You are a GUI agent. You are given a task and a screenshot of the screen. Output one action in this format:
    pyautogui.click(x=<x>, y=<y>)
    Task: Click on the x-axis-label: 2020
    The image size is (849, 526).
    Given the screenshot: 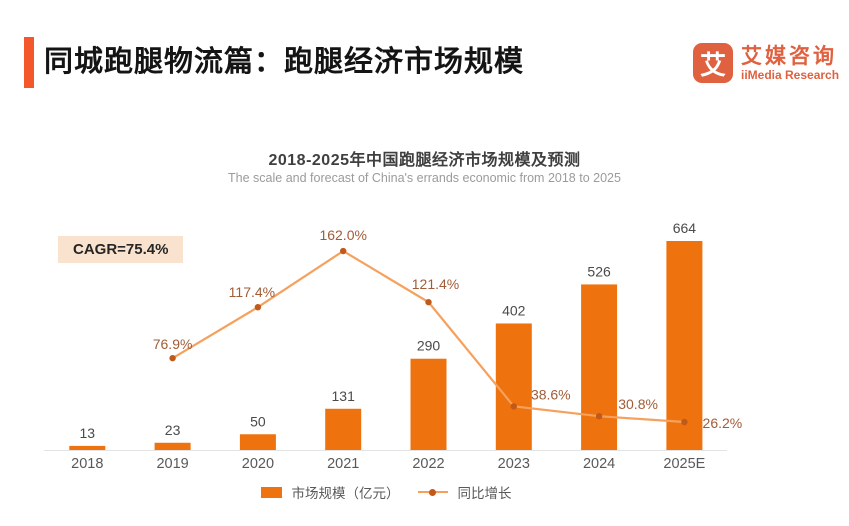 What is the action you would take?
    pyautogui.click(x=258, y=464)
    